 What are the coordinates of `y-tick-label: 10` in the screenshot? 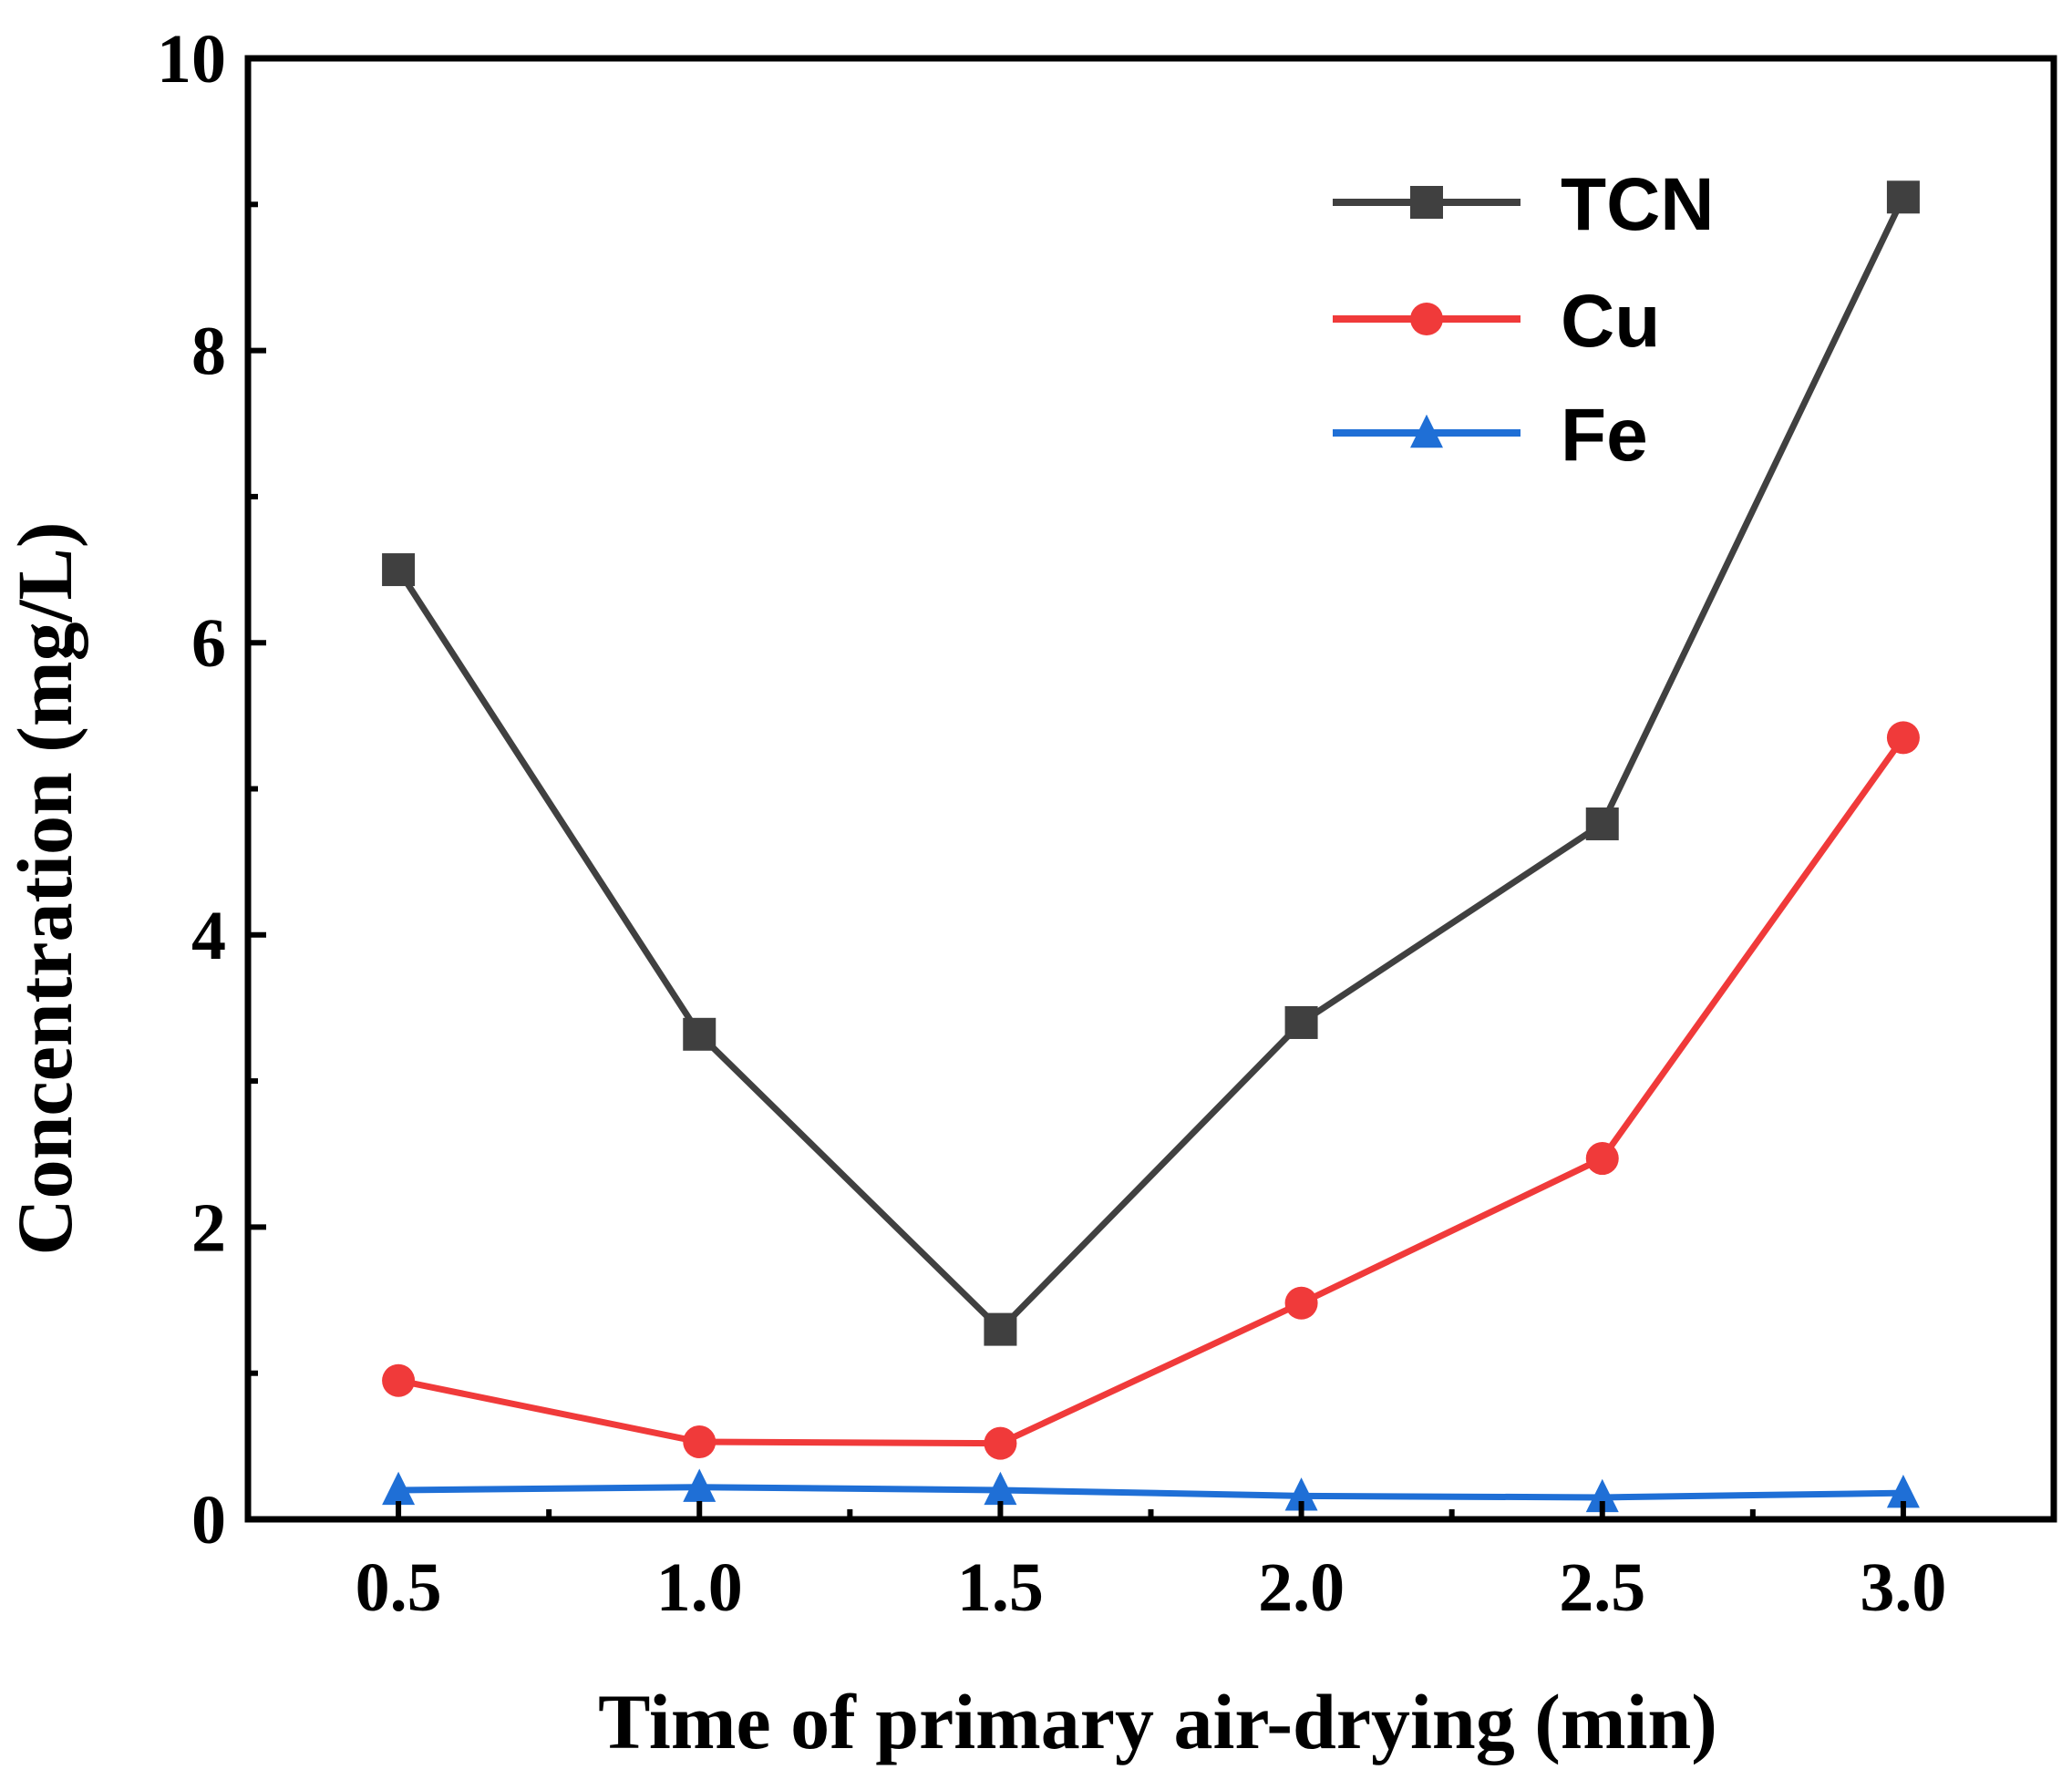 It's located at (191, 59).